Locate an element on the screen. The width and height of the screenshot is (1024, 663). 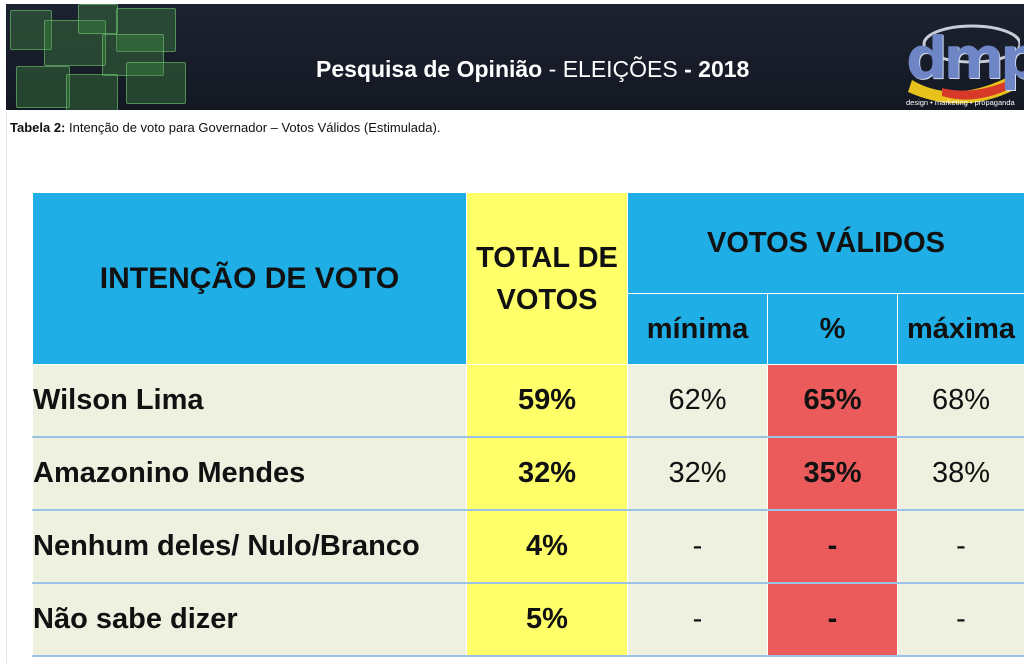
total-votos-cell: 5% is located at coordinates (547, 620).